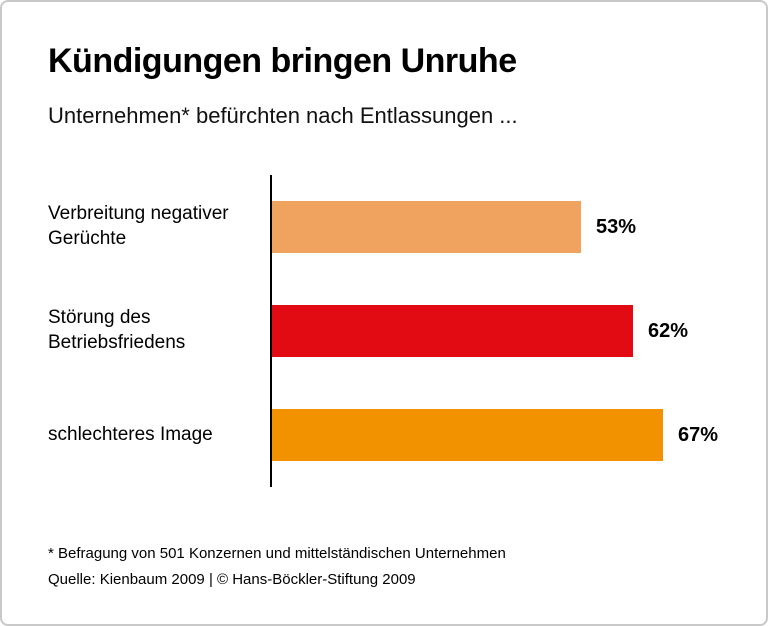 The width and height of the screenshot is (768, 626). Describe the element at coordinates (668, 330) in the screenshot. I see `bar-value-peace: 62%` at that location.